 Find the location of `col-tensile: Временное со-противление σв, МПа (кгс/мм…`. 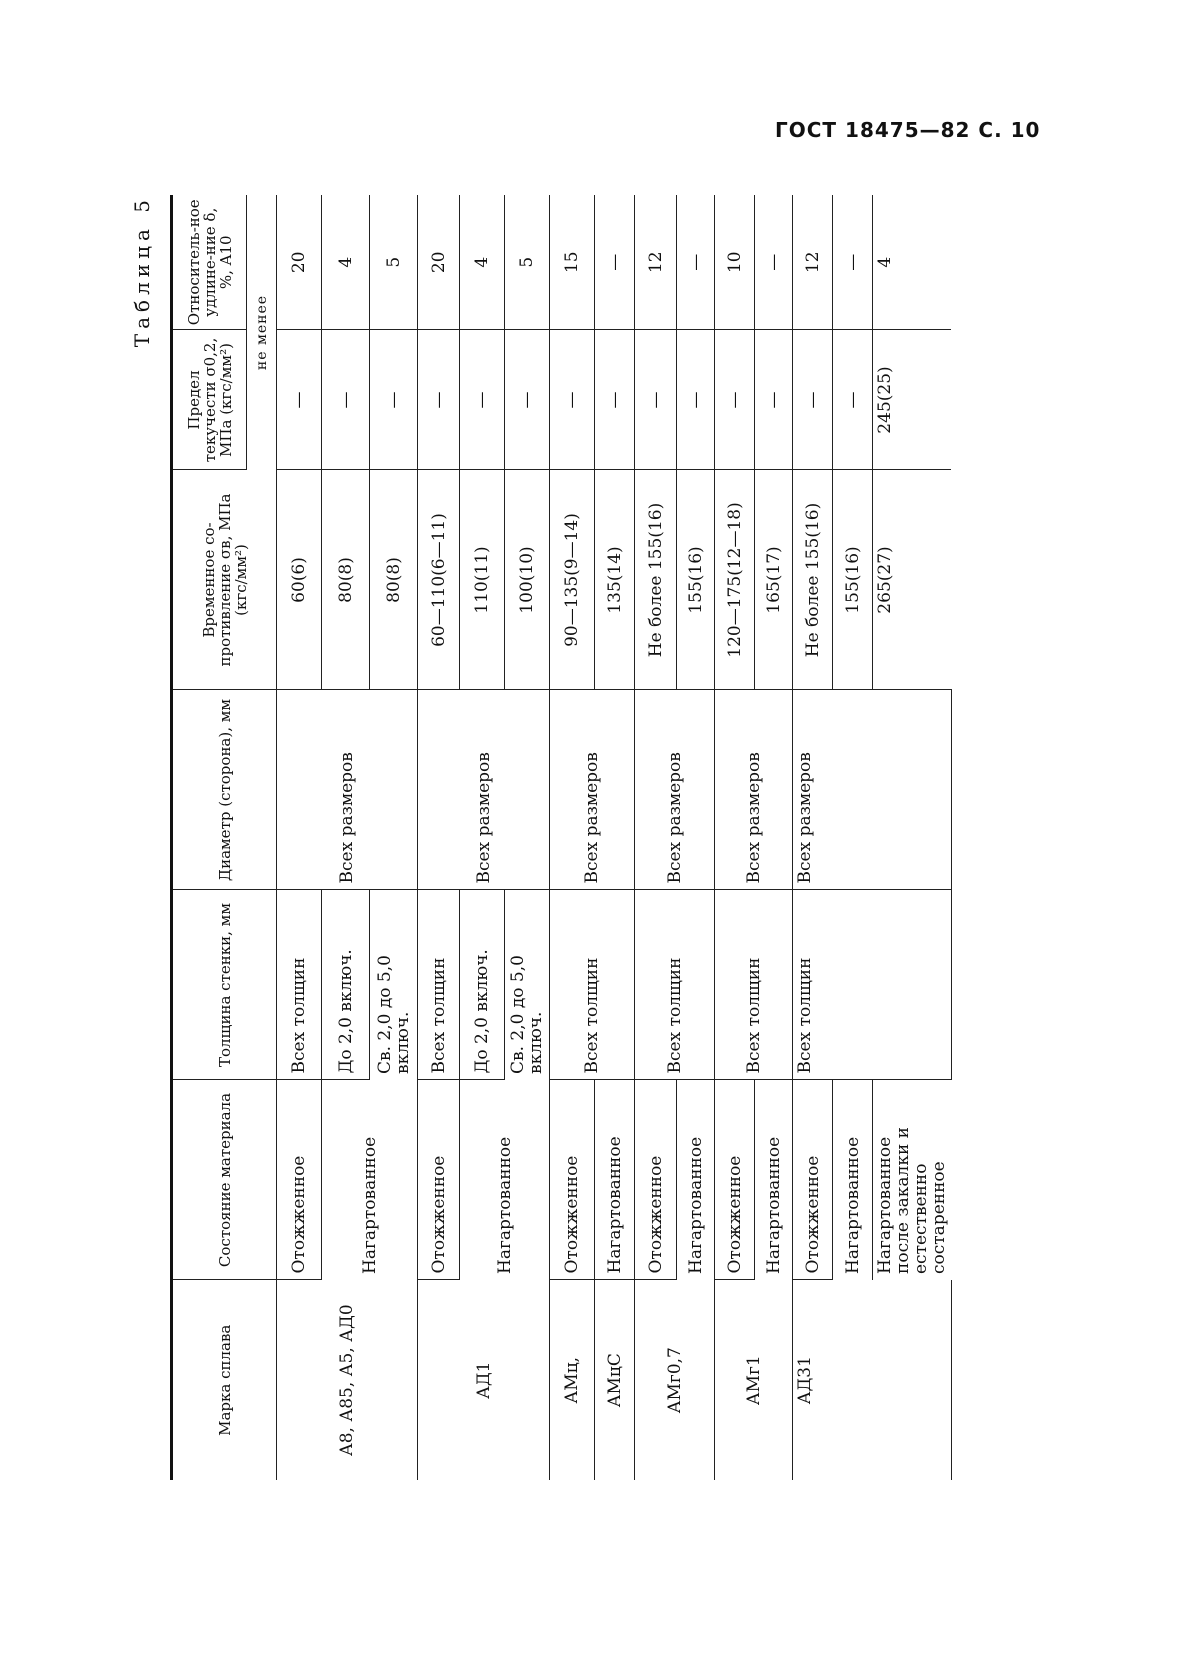

col-tensile: Временное со-противление σв, МПа (кгс/мм… is located at coordinates (224, 580).